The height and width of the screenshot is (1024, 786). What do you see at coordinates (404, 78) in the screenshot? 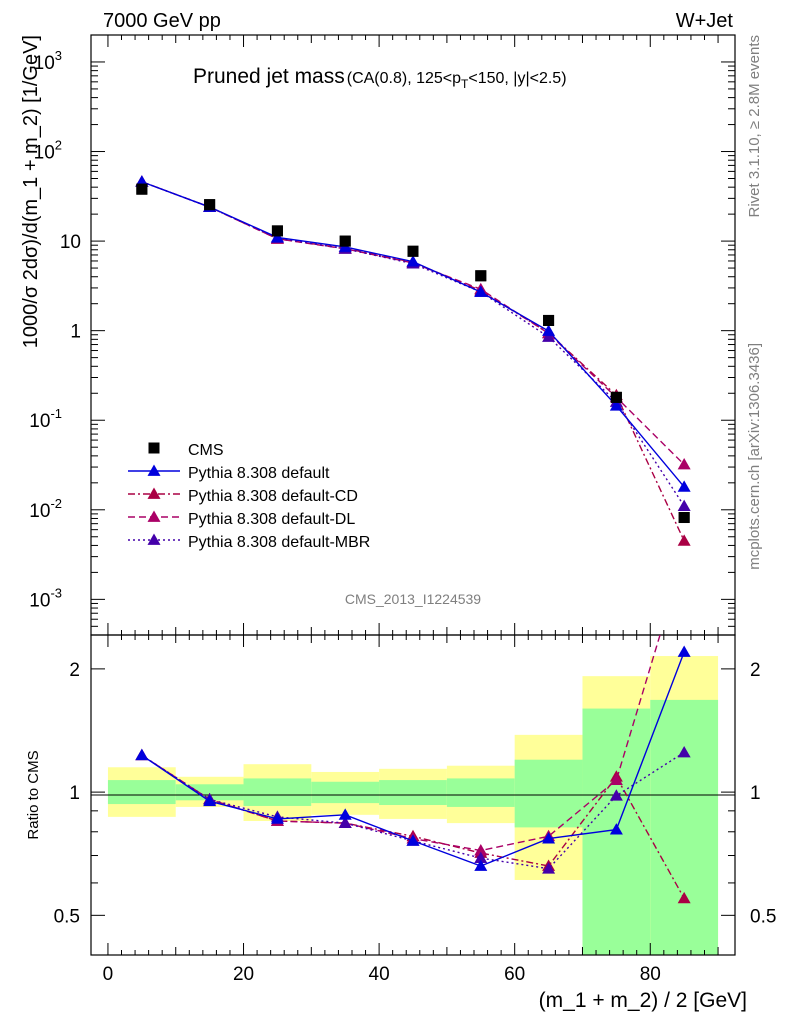
I see `main-title-sub: (CA(0.8), 125<p` at bounding box center [404, 78].